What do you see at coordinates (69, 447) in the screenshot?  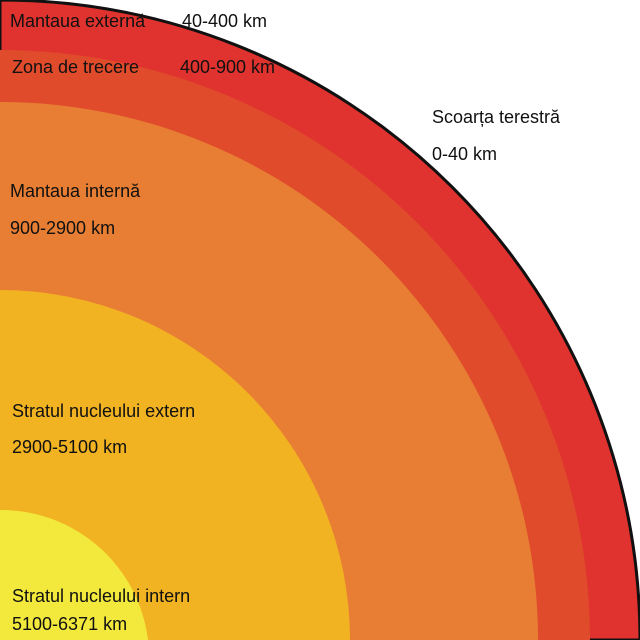 I see `layer-range: 2900-5100 km` at bounding box center [69, 447].